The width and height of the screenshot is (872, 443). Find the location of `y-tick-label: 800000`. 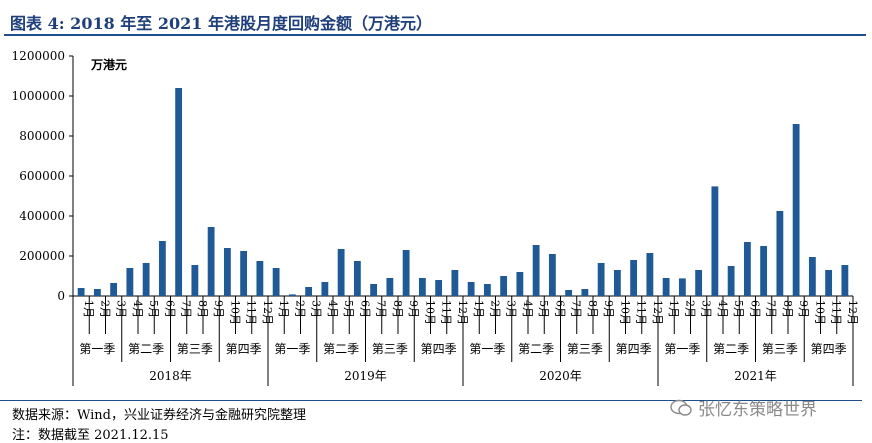

y-tick-label: 800000 is located at coordinates (42, 136).